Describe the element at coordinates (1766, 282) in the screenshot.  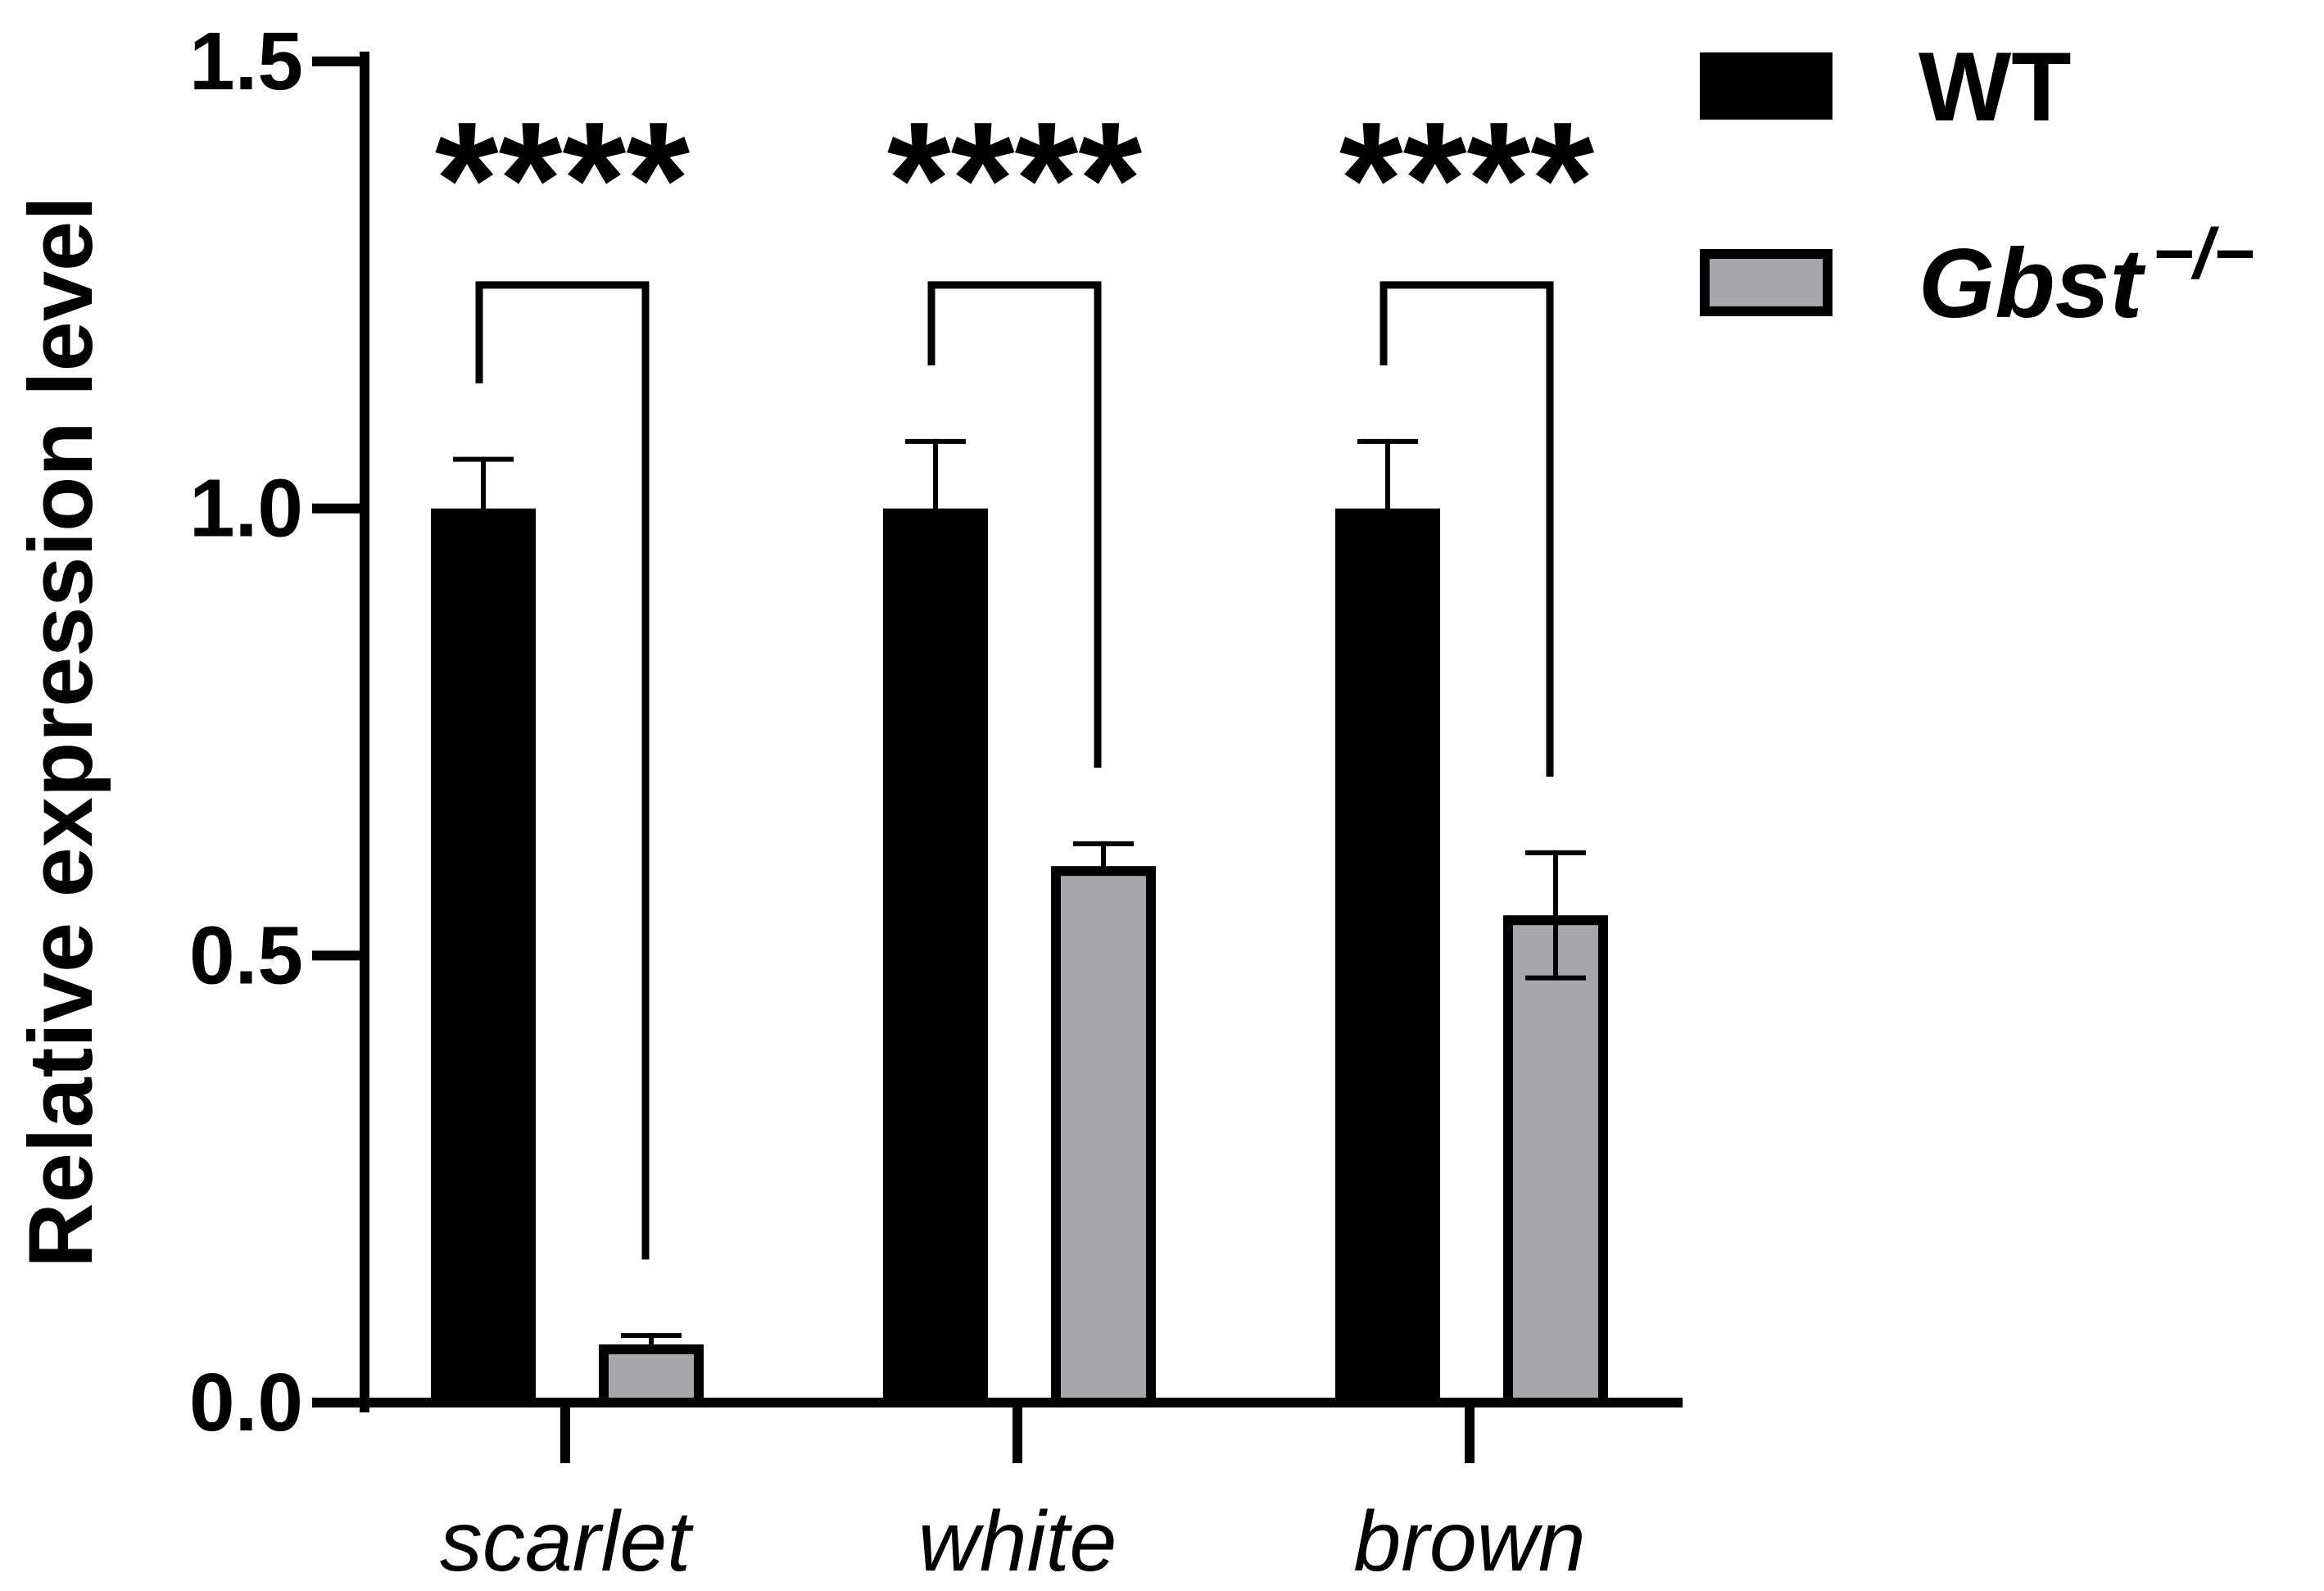
I see `legend-swatch-gbst` at that location.